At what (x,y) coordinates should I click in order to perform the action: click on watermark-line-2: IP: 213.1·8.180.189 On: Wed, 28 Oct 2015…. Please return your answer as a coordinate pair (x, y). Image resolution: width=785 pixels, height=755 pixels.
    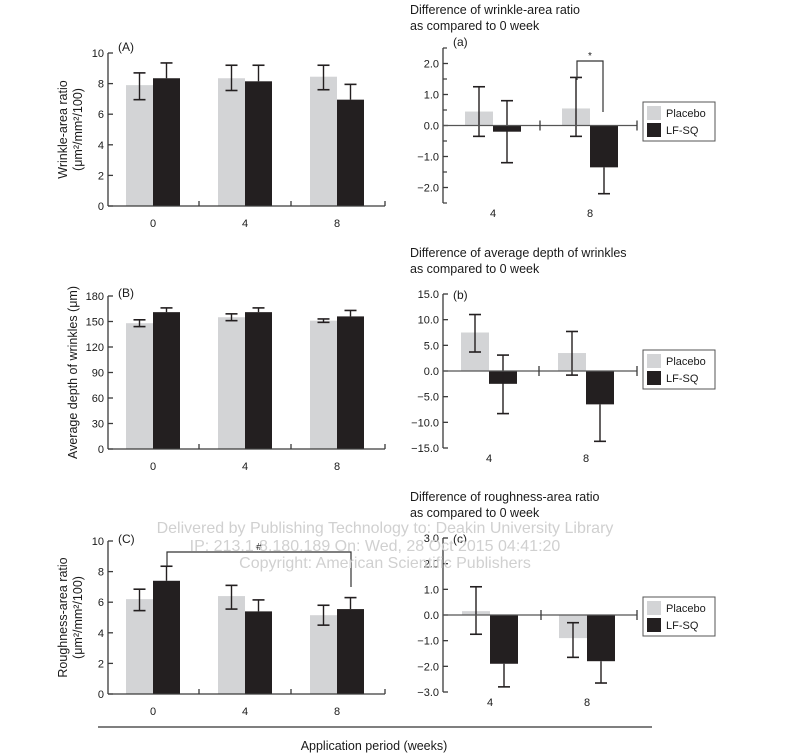
    Looking at the image, I should click on (375, 546).